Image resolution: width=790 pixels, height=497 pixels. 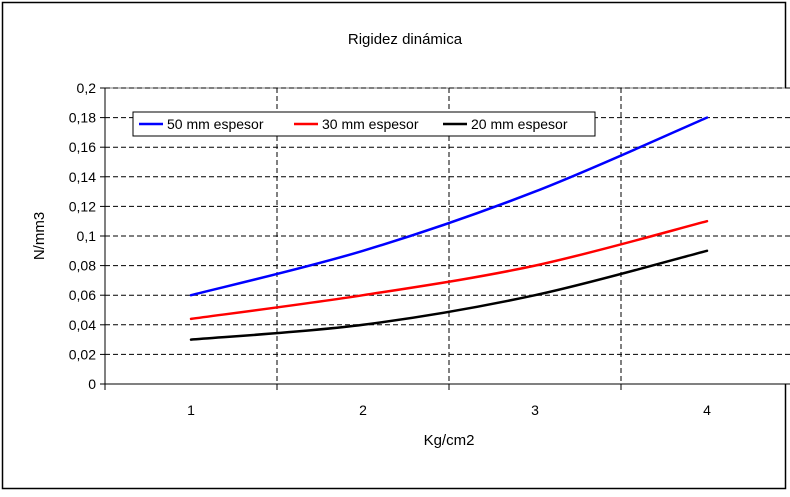 I want to click on legend-label: 20 mm espesor, so click(x=519, y=124).